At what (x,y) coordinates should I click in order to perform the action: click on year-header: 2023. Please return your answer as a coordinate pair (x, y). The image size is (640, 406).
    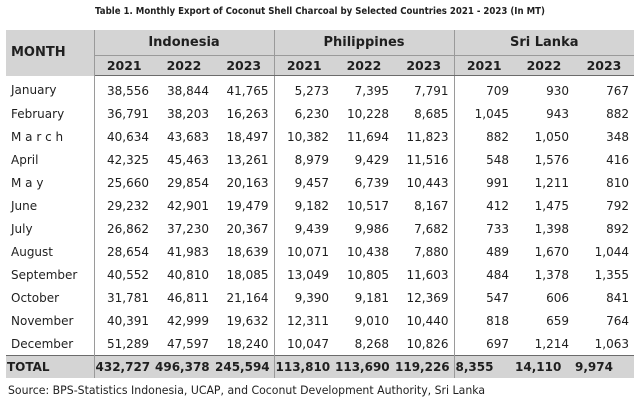
    Looking at the image, I should click on (604, 65).